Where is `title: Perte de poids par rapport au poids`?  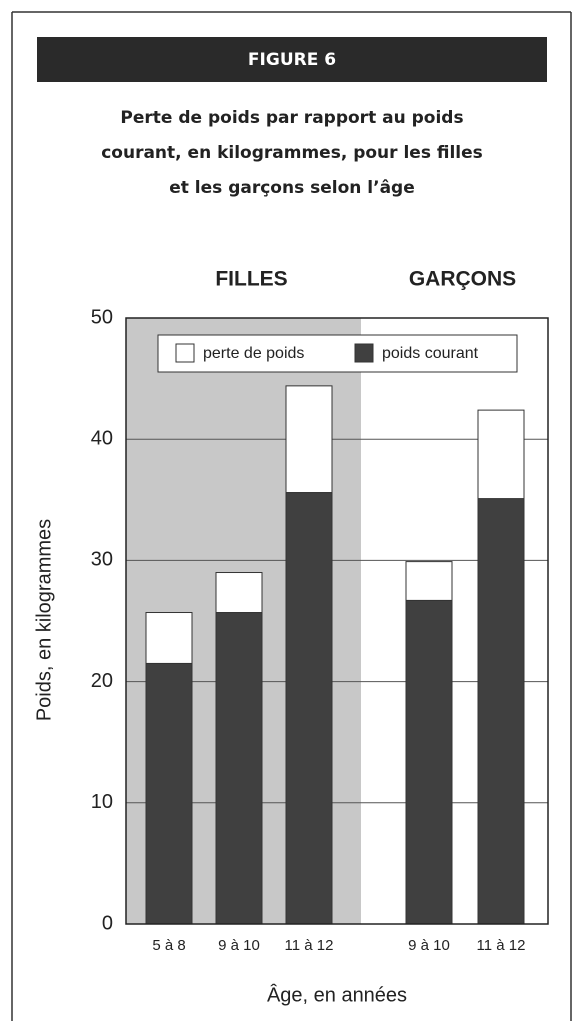
title: Perte de poids par rapport au poids is located at coordinates (291, 118).